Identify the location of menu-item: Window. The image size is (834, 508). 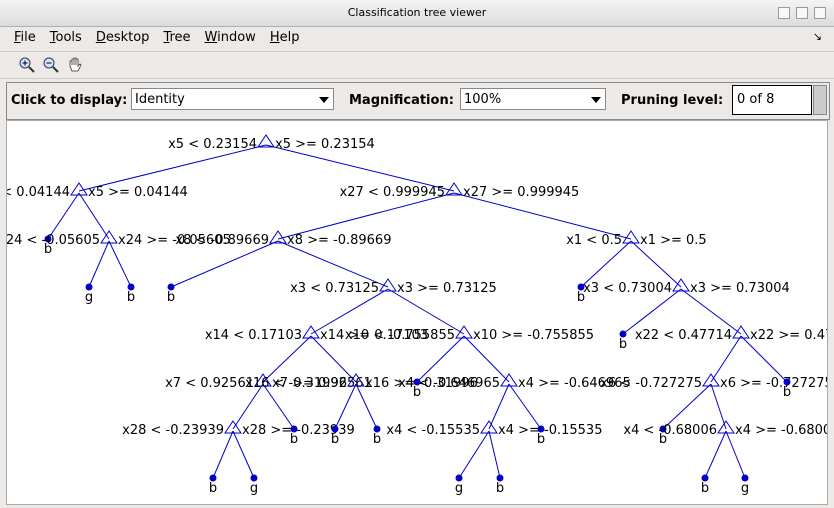
(230, 37).